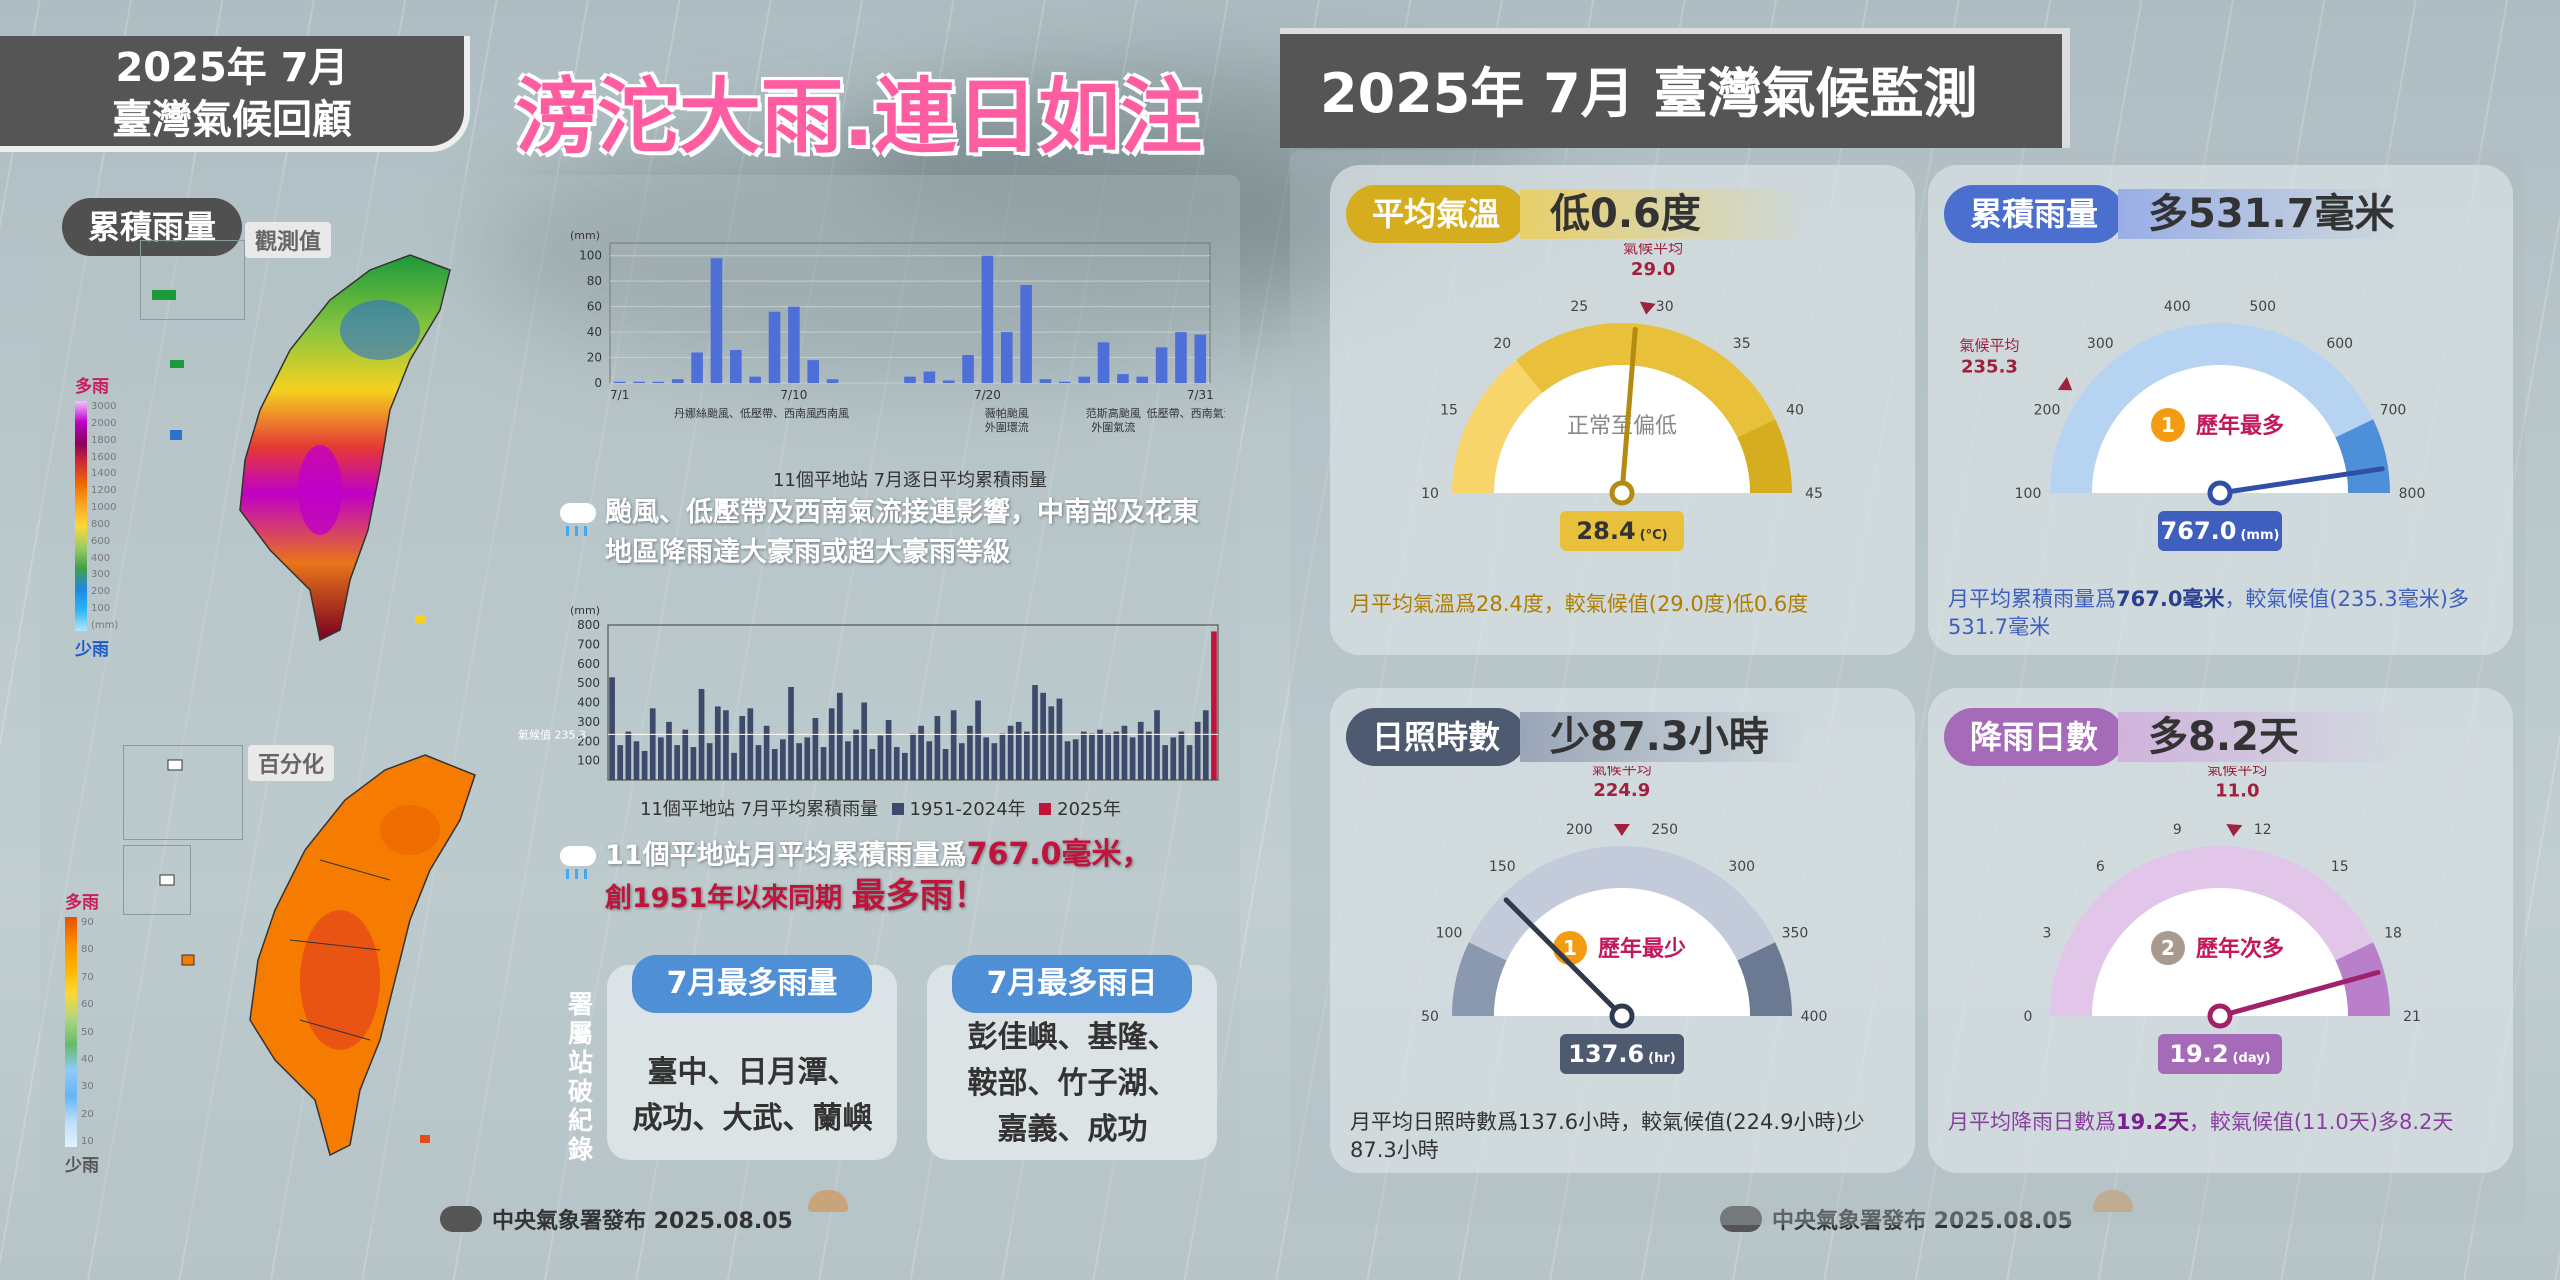  Describe the element at coordinates (152, 227) in the screenshot. I see `rain-map-tag: 累積雨量` at that location.